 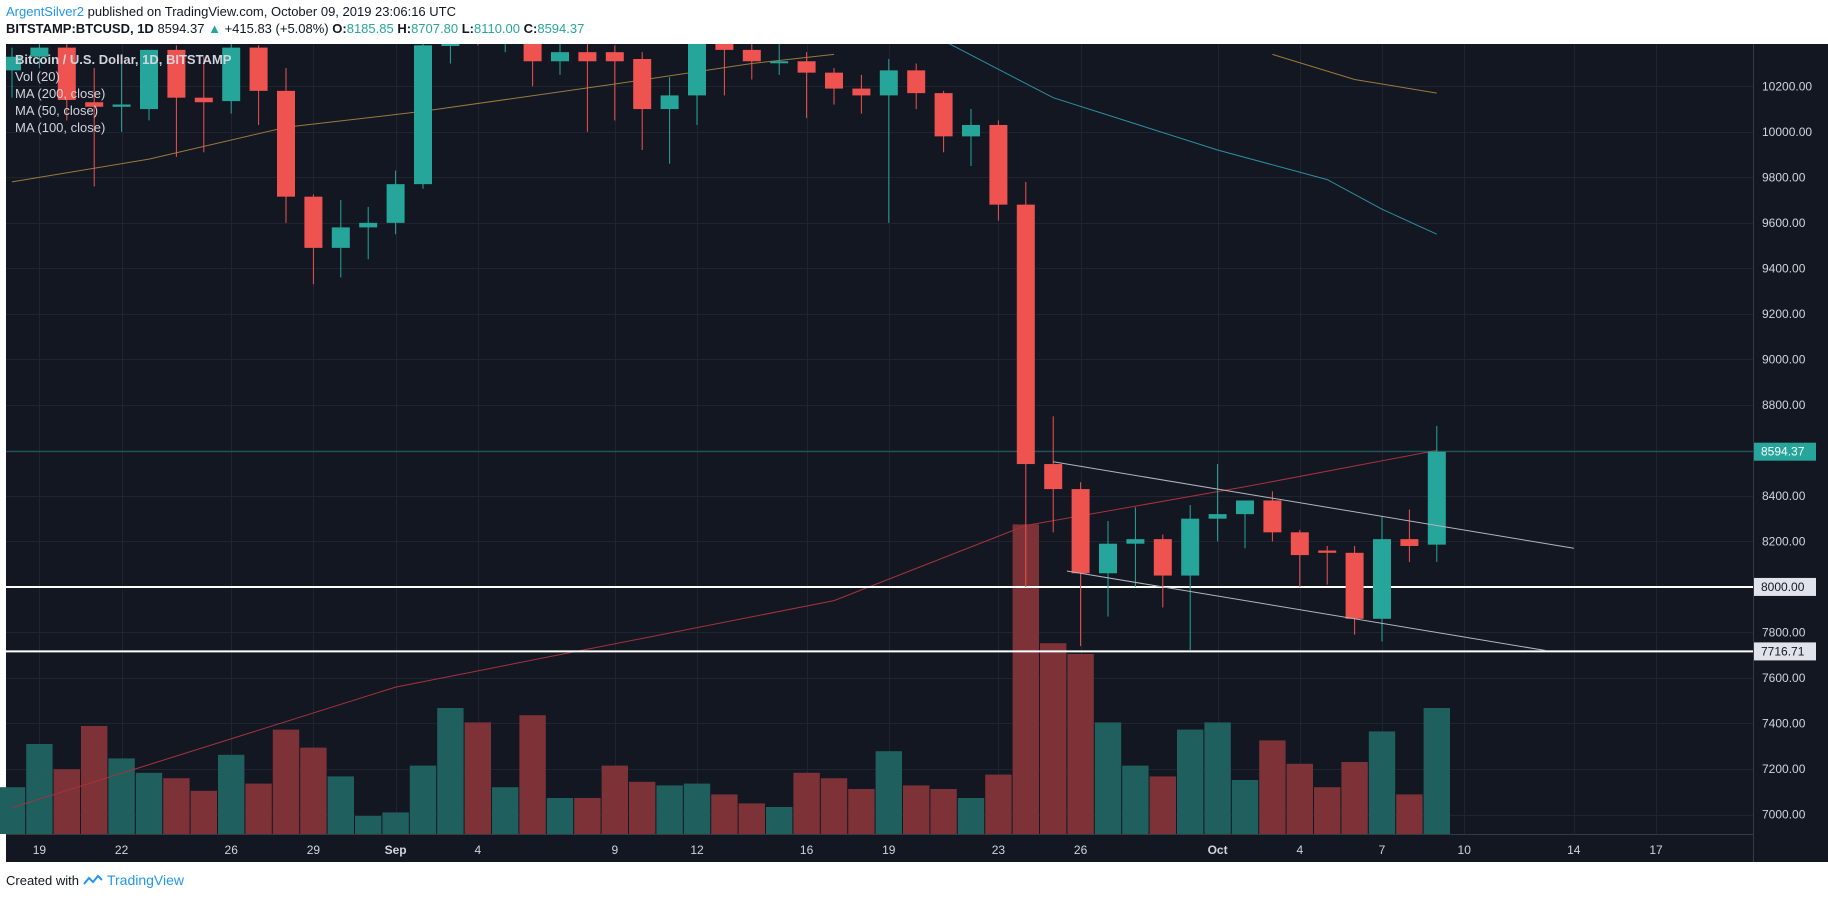 What do you see at coordinates (181, 28) in the screenshot?
I see `last-price: 8594.37` at bounding box center [181, 28].